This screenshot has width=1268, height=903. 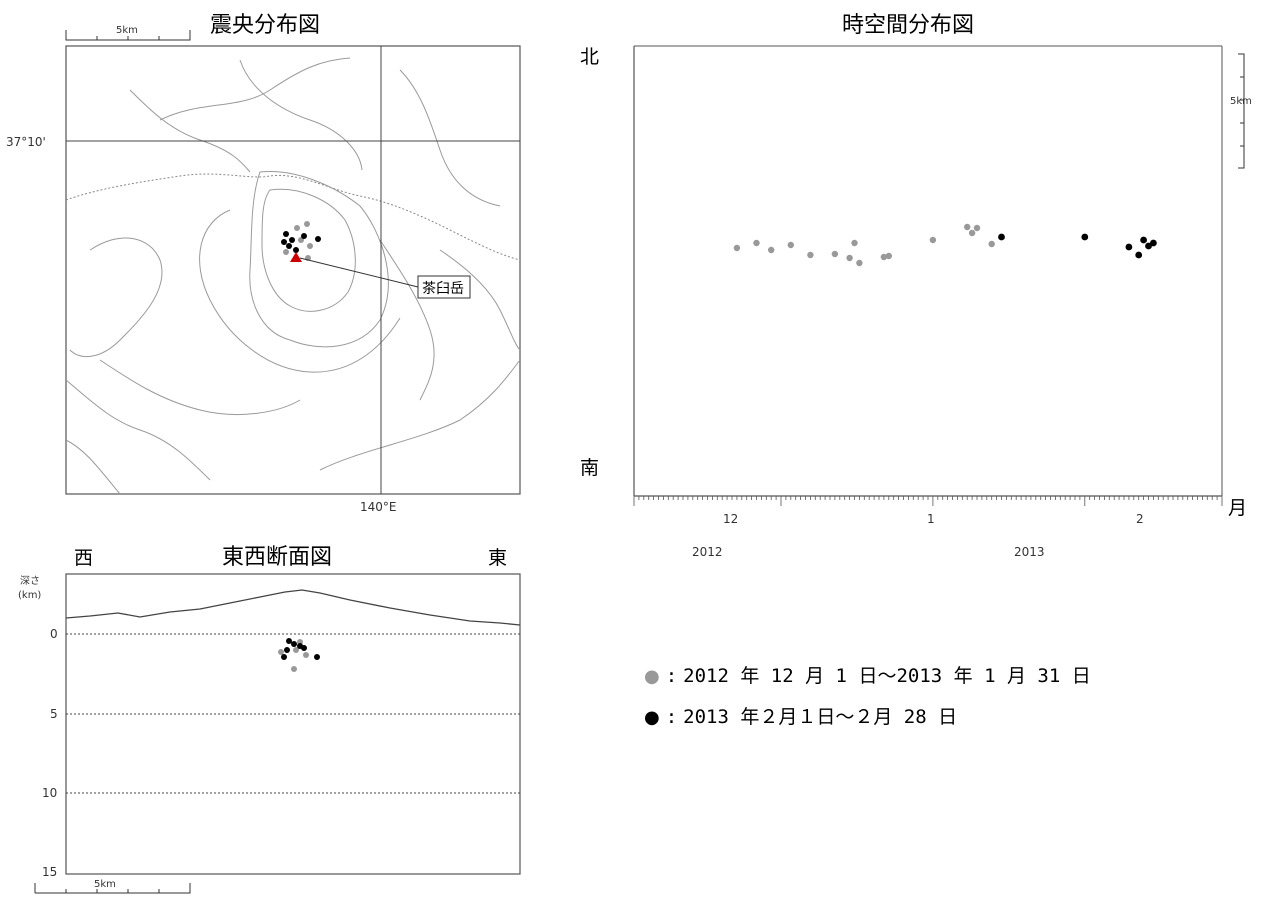 What do you see at coordinates (265, 25) in the screenshot?
I see `epicenter-map-title: 震央分布図` at bounding box center [265, 25].